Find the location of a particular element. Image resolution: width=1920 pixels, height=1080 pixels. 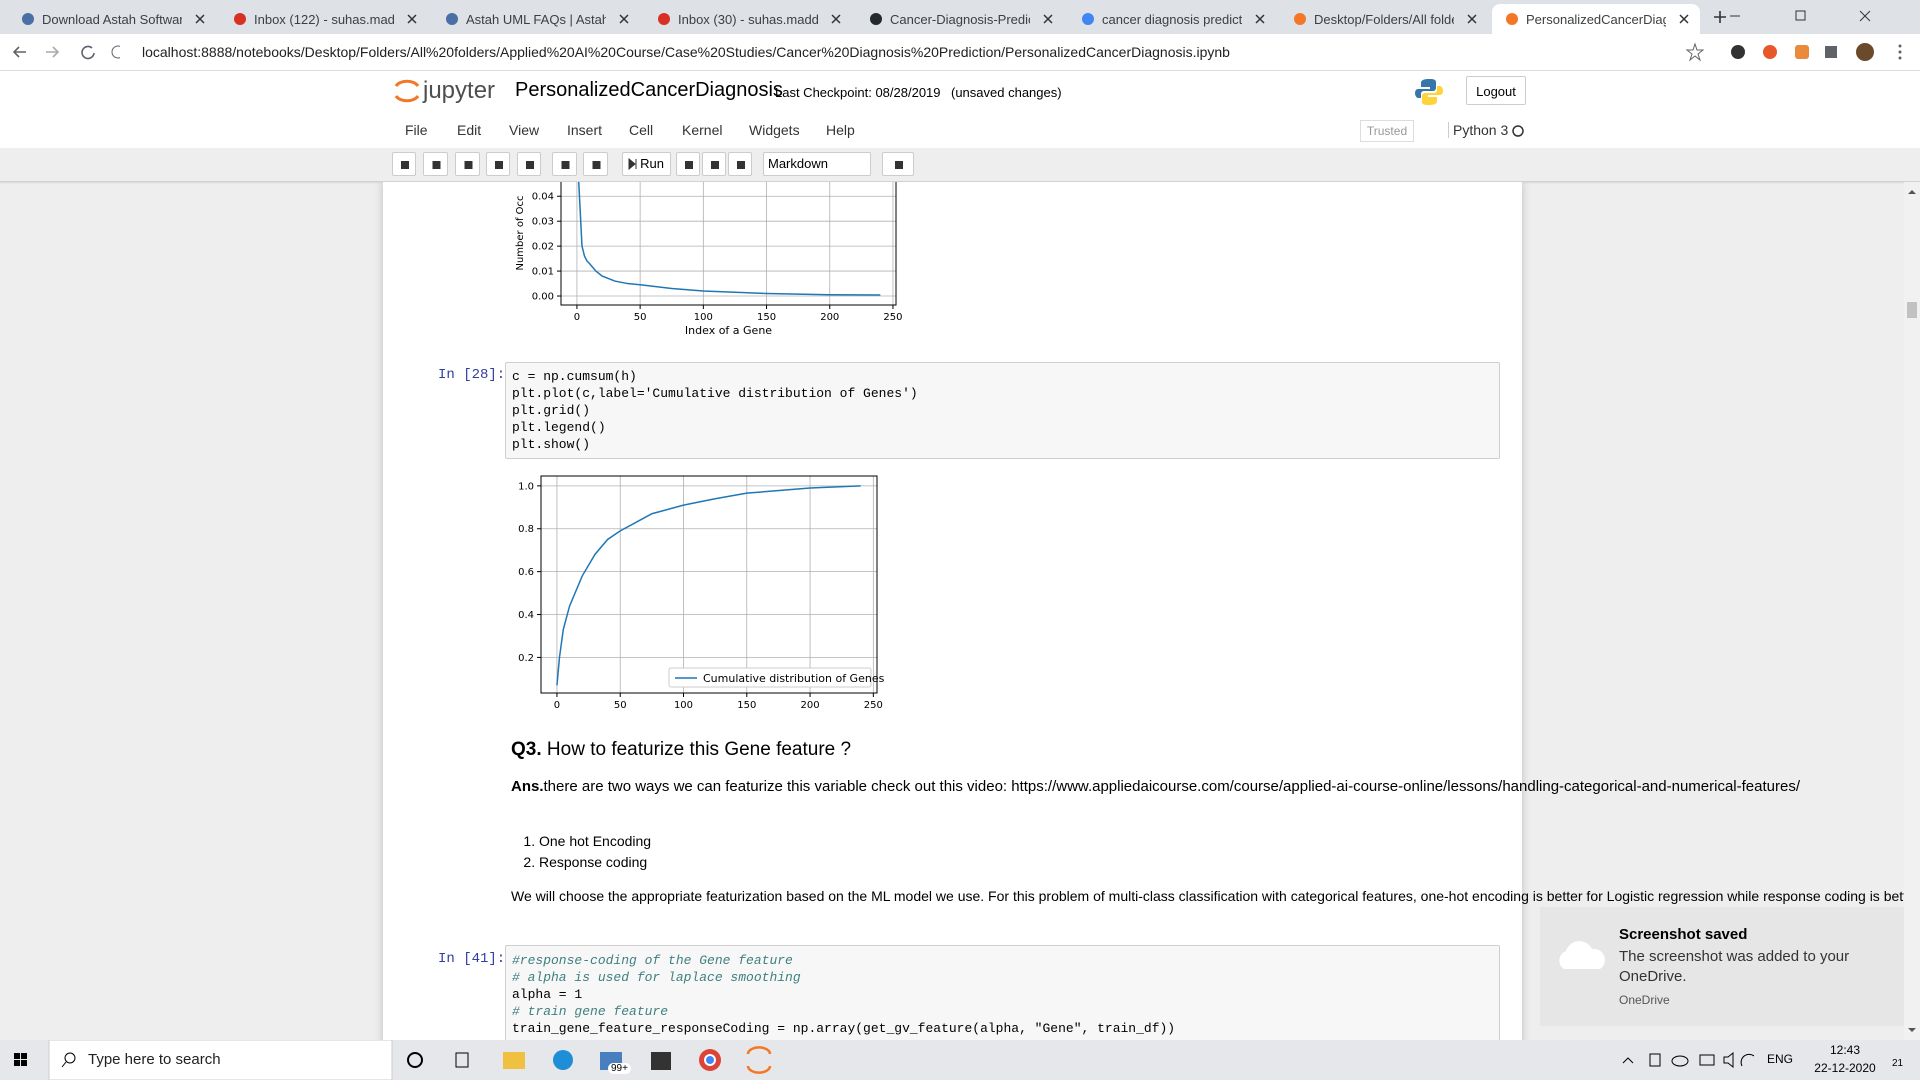

run-icon is located at coordinates (632, 164).